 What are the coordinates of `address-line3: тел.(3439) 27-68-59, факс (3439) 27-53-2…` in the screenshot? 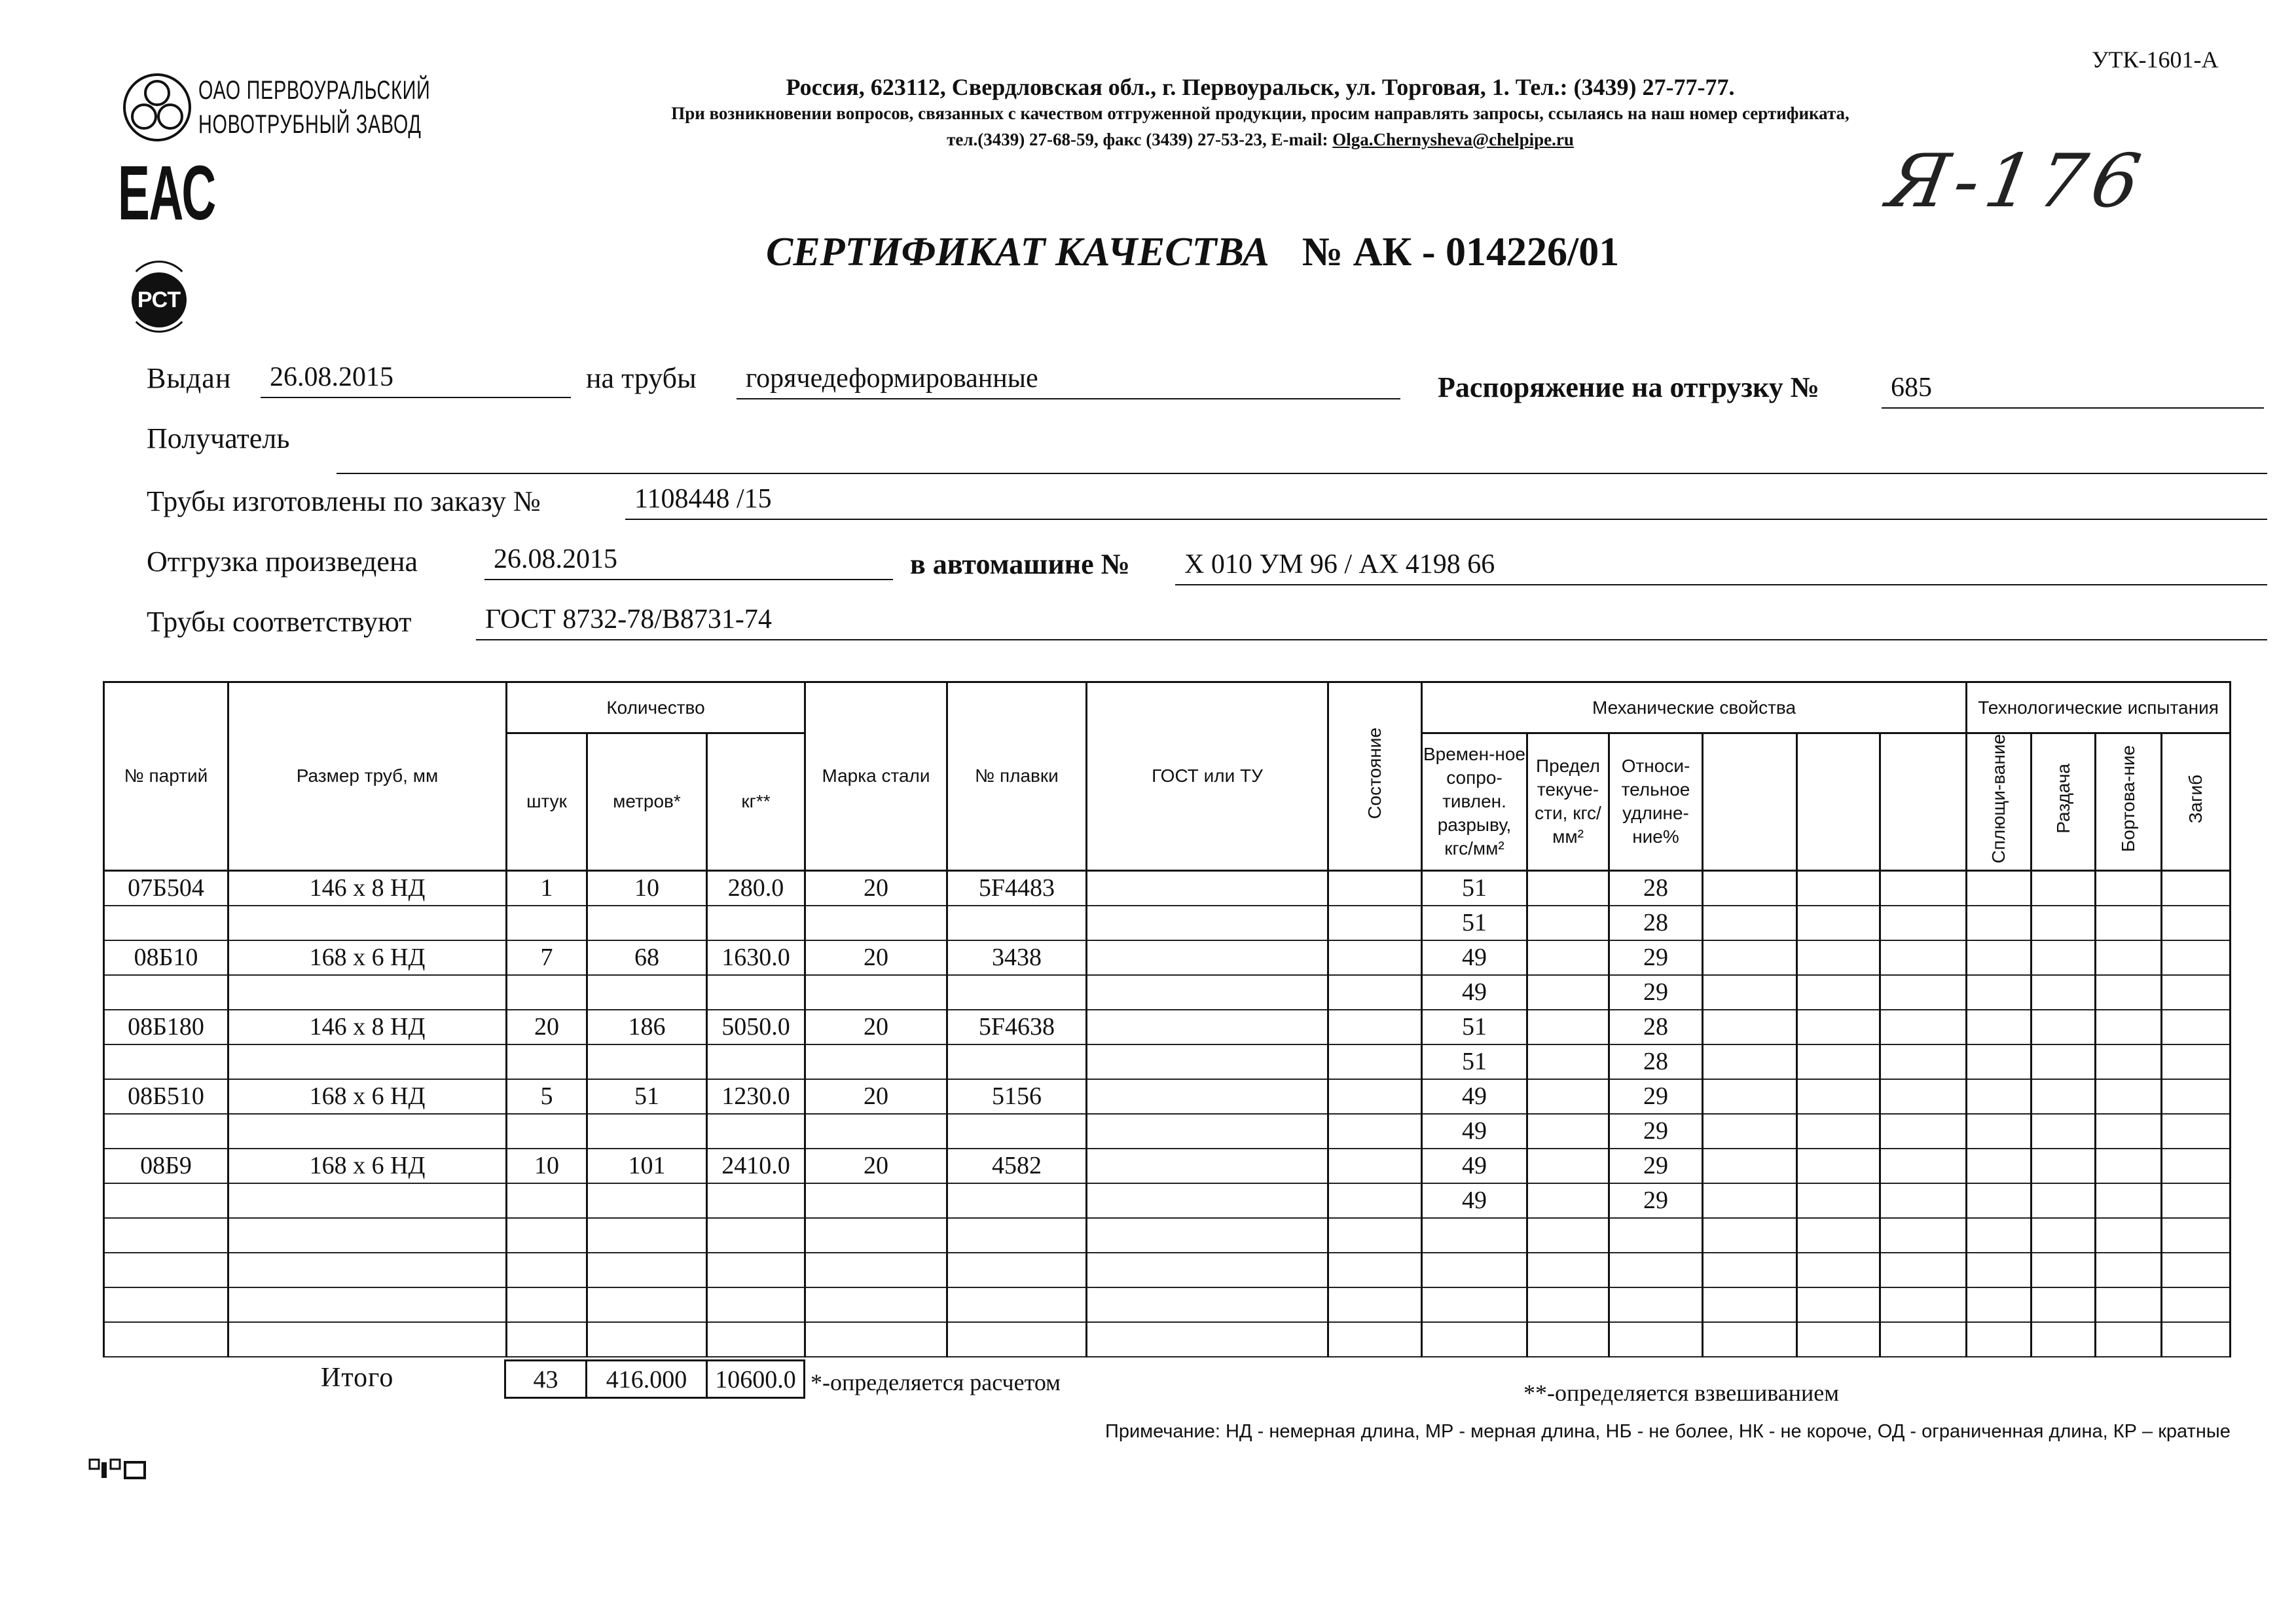 It's located at (1260, 140).